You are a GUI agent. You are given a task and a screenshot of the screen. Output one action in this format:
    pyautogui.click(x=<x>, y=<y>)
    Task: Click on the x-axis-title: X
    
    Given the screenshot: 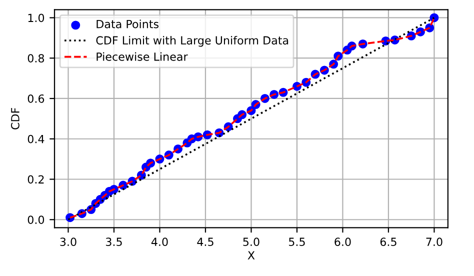 What is the action you would take?
    pyautogui.click(x=251, y=255)
    